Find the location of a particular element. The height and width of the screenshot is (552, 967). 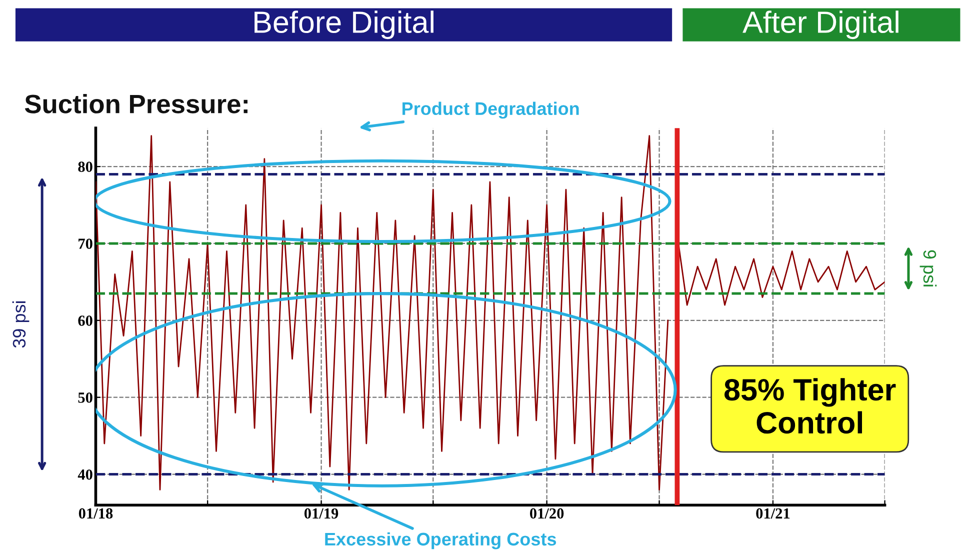

text: 39 psi is located at coordinates (21, 324).